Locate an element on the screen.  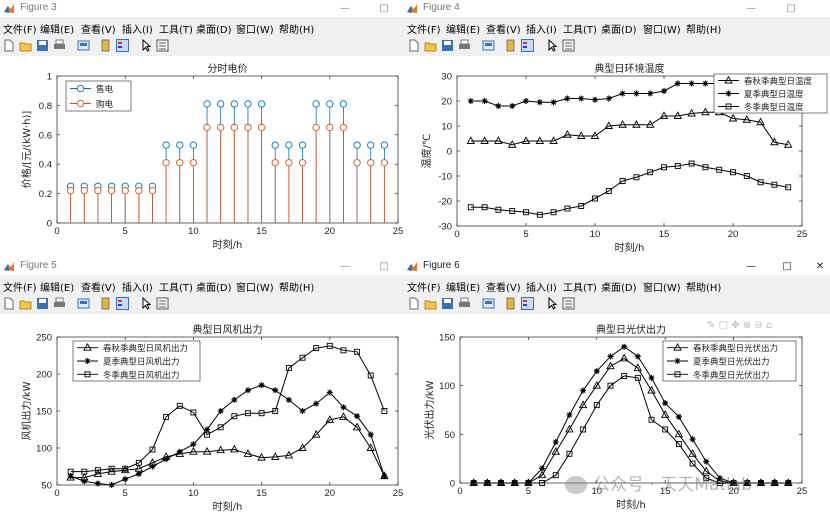
y-tick-label: 0 is located at coordinates (49, 224).